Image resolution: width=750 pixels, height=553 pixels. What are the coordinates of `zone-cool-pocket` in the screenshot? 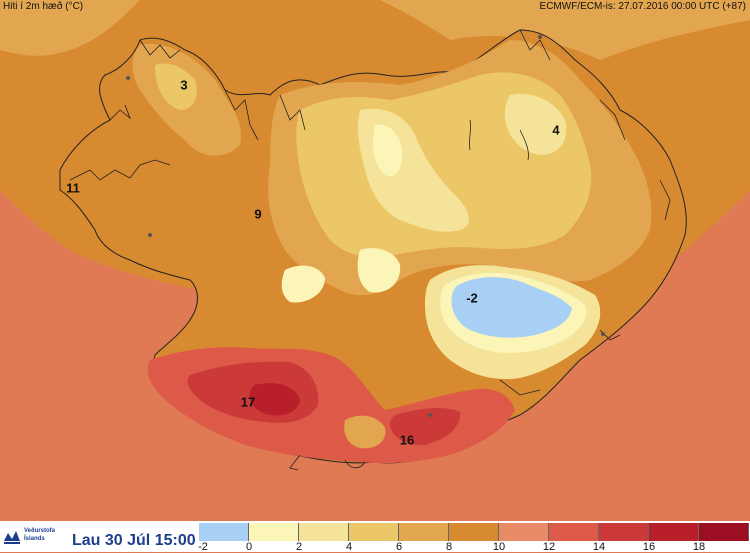 It's located at (365, 432).